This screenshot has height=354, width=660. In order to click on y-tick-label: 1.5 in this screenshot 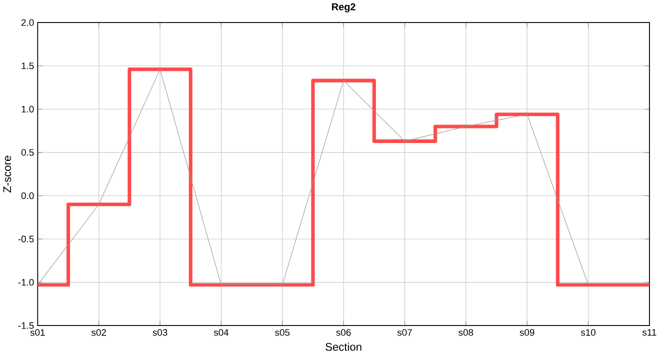, I will do `click(28, 66)`.